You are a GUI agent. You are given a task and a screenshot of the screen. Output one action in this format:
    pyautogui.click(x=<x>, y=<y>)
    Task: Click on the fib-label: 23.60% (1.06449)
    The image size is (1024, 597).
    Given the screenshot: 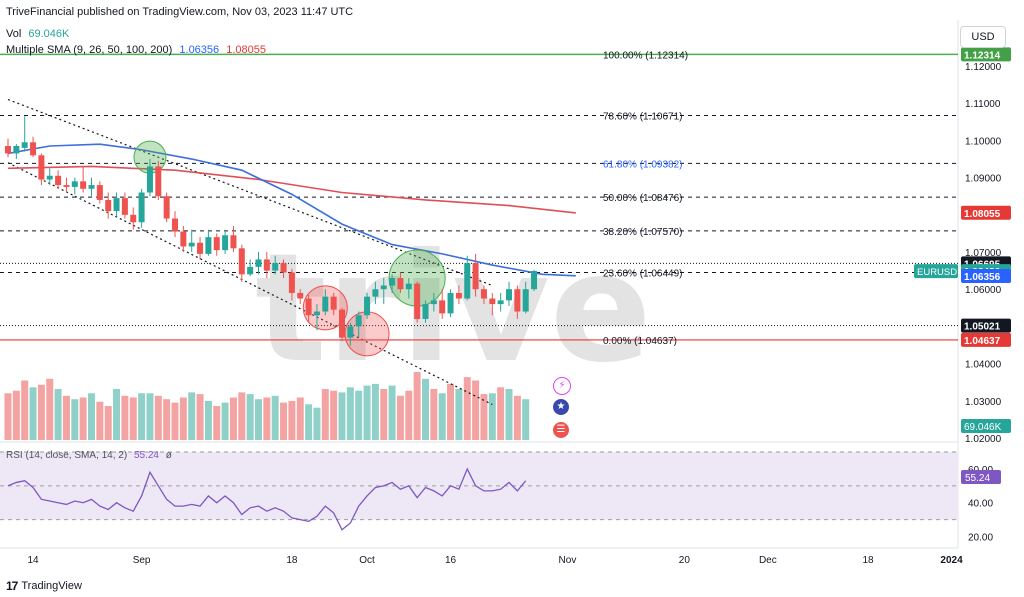 What is the action you would take?
    pyautogui.click(x=643, y=274)
    